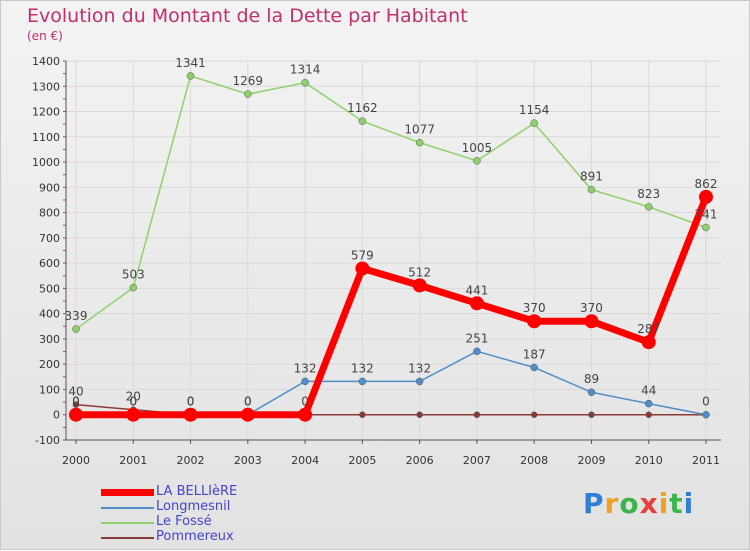  What do you see at coordinates (649, 460) in the screenshot?
I see `x-tick-label: 2010` at bounding box center [649, 460].